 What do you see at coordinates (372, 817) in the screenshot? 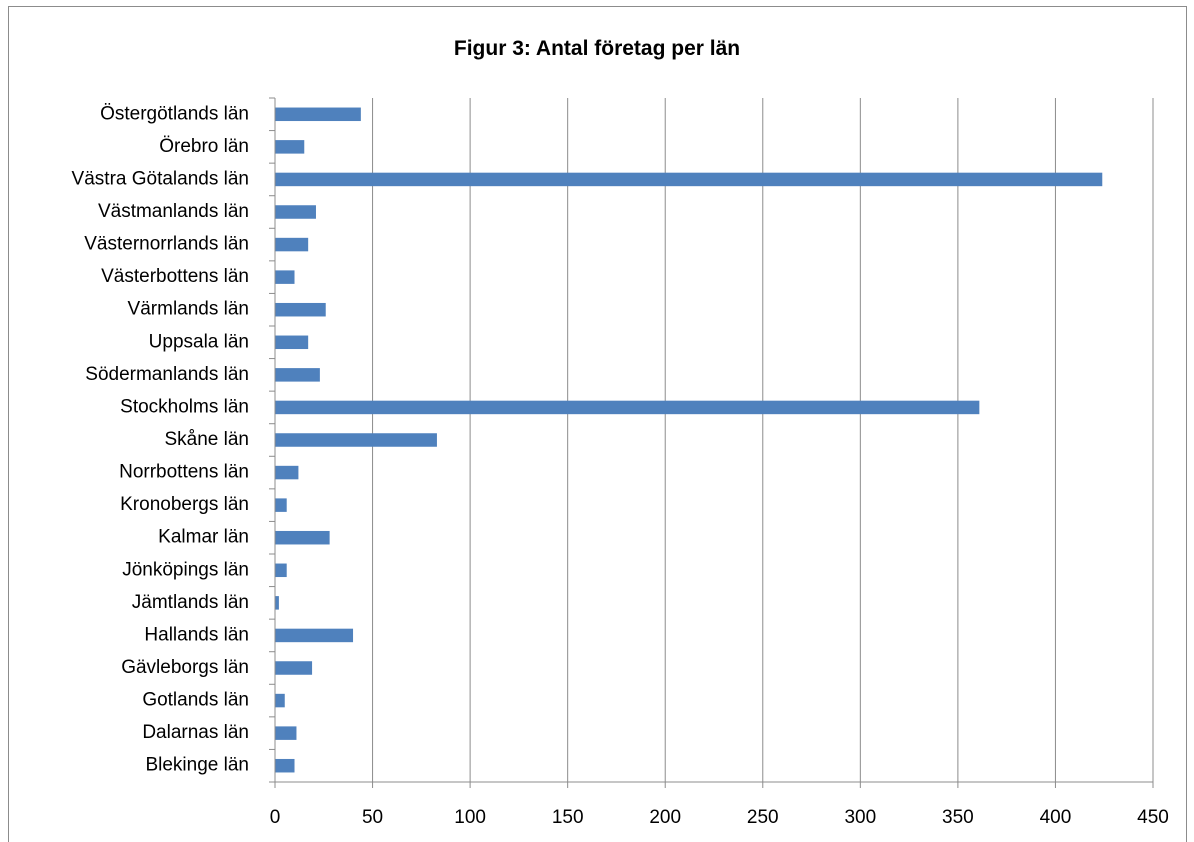
I see `x-tick-label: 50` at bounding box center [372, 817].